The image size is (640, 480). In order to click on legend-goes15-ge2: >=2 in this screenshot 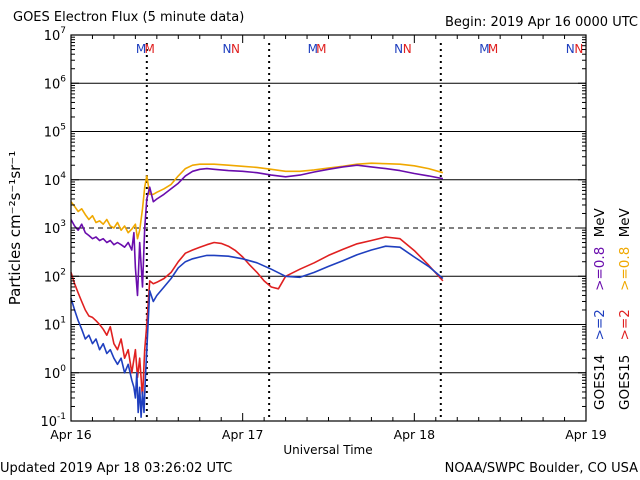, I will do `click(625, 324)`.